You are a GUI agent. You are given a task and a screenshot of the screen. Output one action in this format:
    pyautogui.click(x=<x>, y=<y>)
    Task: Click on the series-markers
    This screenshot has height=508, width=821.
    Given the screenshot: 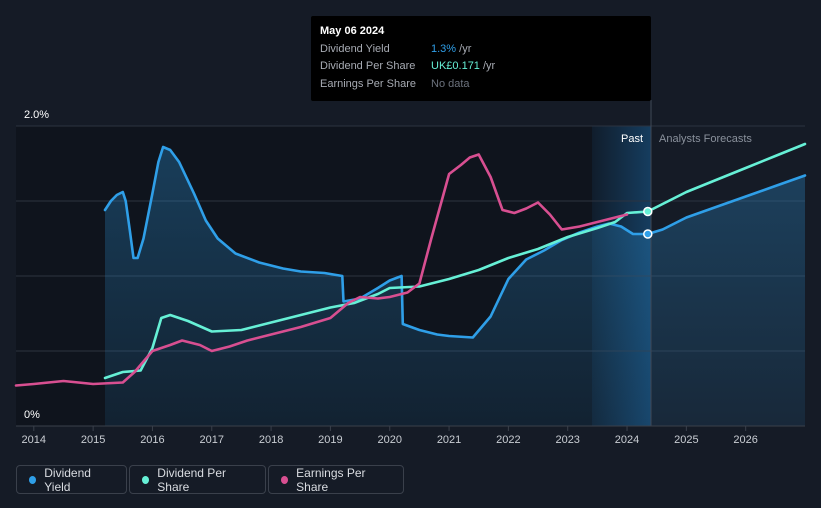 What is the action you would take?
    pyautogui.click(x=648, y=222)
    